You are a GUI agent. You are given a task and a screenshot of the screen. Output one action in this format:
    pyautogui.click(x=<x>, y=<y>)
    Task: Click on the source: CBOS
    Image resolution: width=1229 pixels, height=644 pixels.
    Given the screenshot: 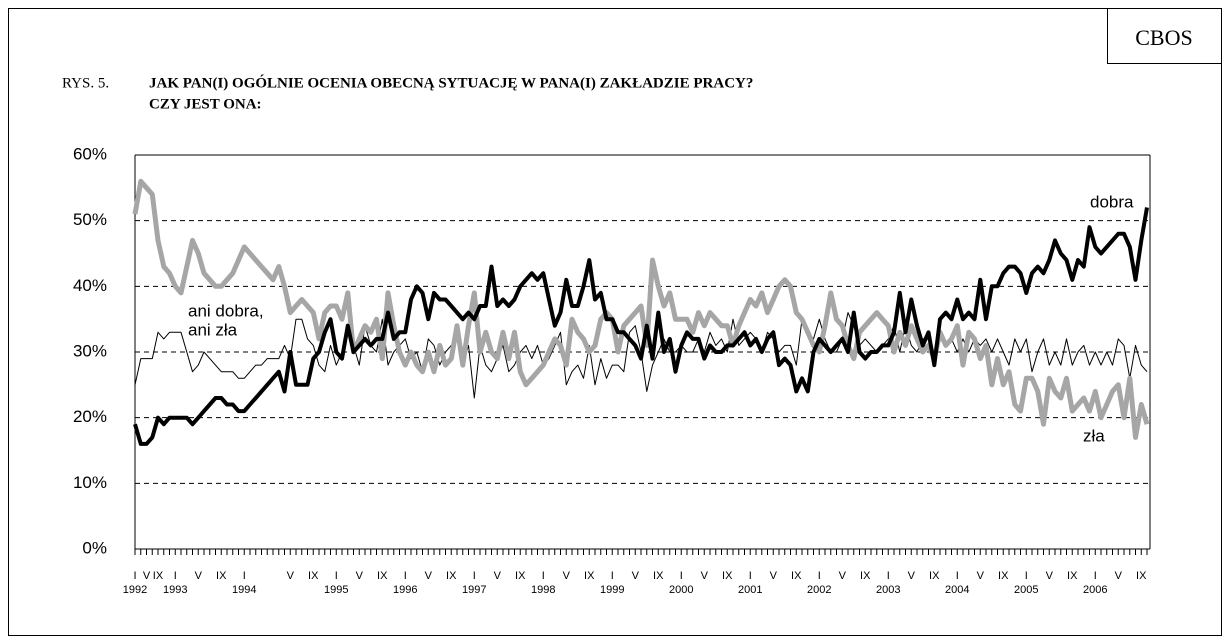 What is the action you would take?
    pyautogui.click(x=1163, y=37)
    